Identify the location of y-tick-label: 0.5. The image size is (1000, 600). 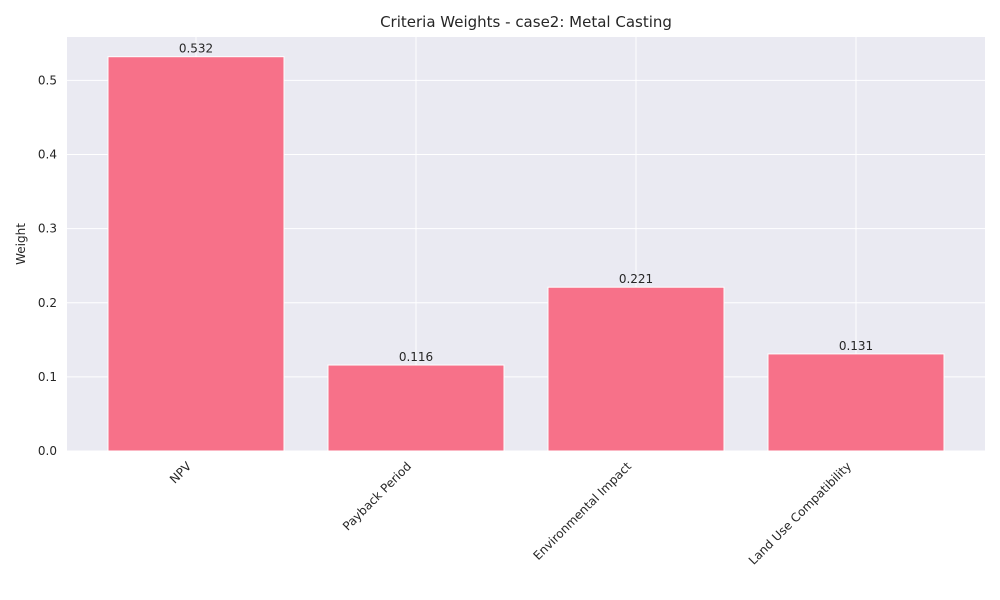
(47, 80).